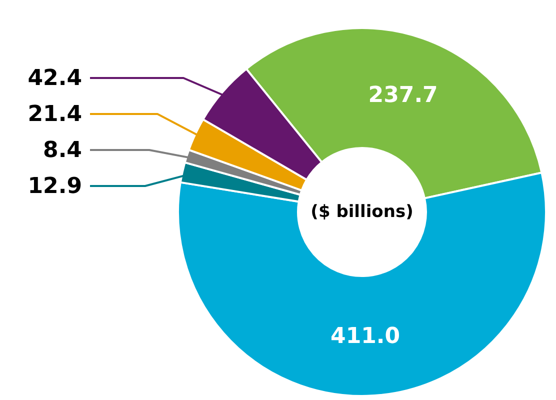 This screenshot has width=556, height=400. Describe the element at coordinates (55, 78) in the screenshot. I see `data-label: 42.4` at that location.